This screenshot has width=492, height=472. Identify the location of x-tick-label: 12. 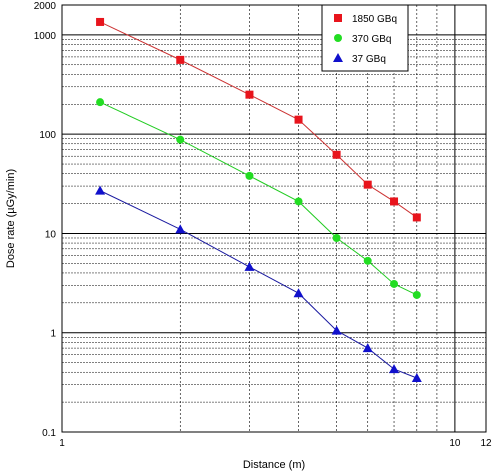
(486, 443).